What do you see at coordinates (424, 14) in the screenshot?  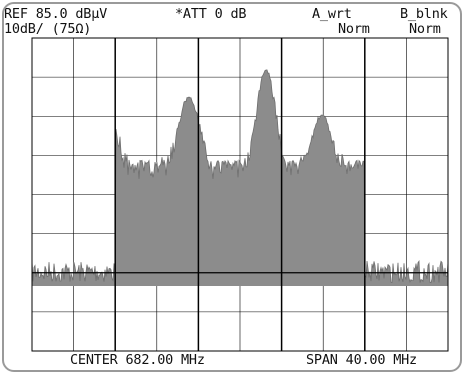 I see `trace-b-mode-label: B_blnk` at bounding box center [424, 14].